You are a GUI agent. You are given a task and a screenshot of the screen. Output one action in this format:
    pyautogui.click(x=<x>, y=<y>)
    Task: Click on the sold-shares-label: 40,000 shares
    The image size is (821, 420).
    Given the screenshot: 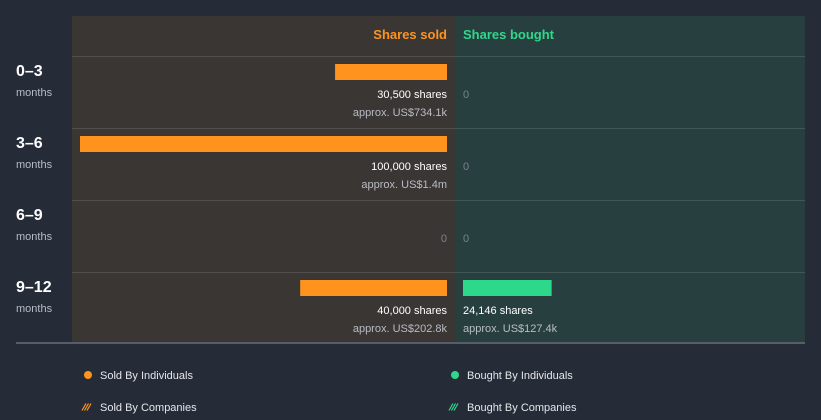 What is the action you would take?
    pyautogui.click(x=412, y=311)
    